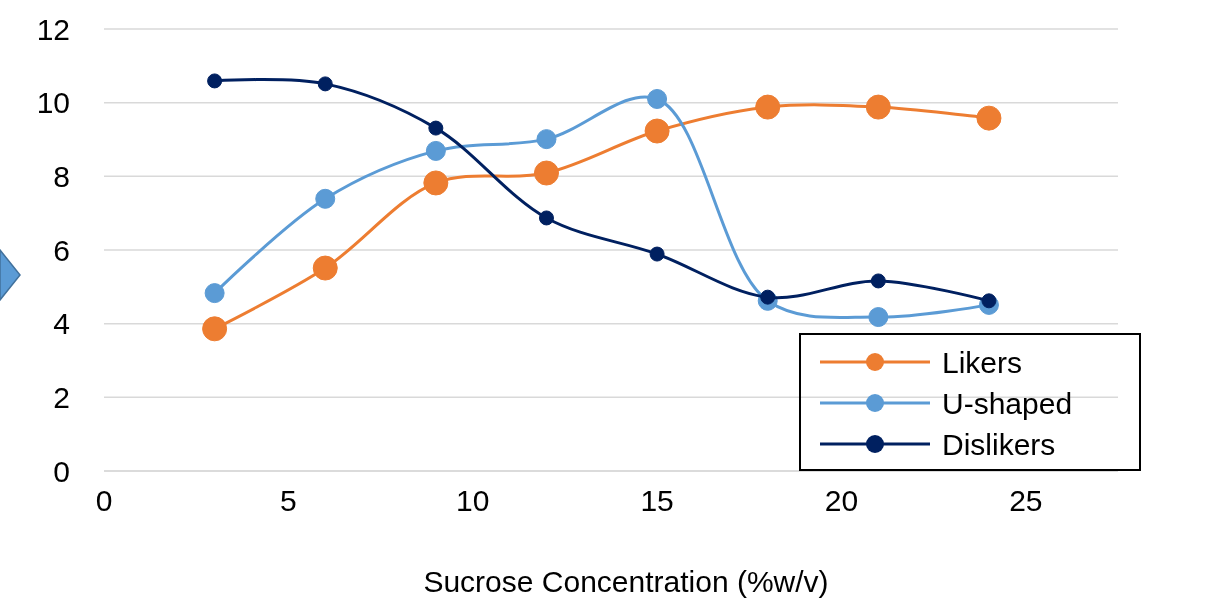  Describe the element at coordinates (1007, 403) in the screenshot. I see `legend-label: U-shaped` at that location.